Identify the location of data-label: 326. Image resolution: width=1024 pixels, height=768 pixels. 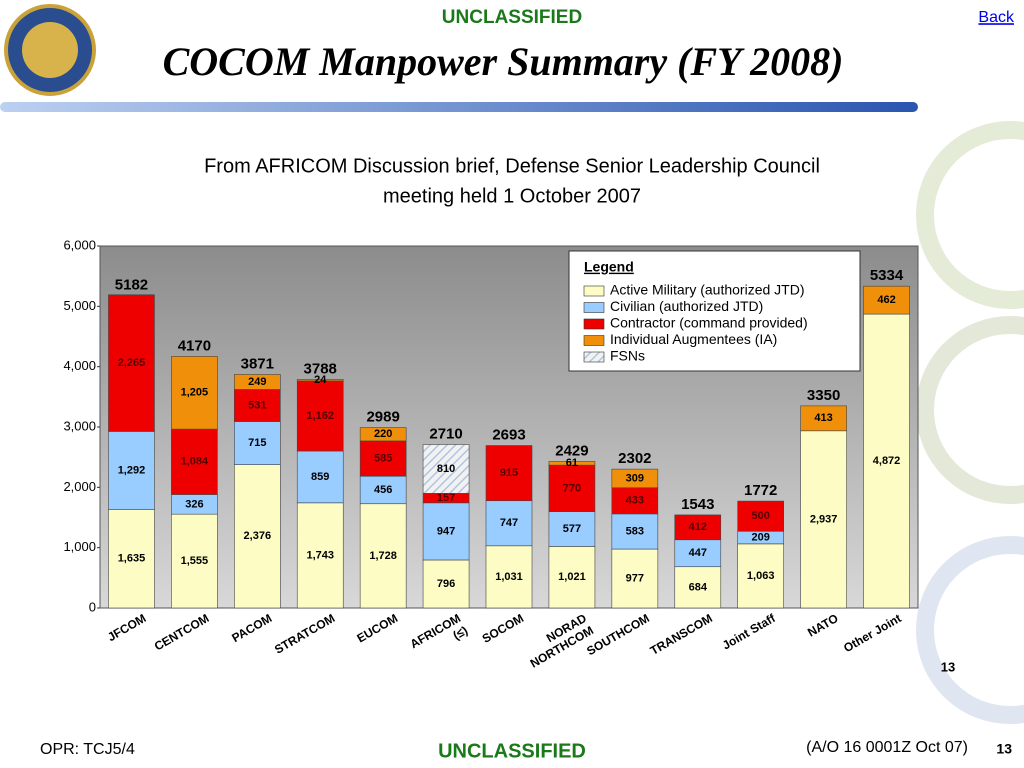
(194, 504).